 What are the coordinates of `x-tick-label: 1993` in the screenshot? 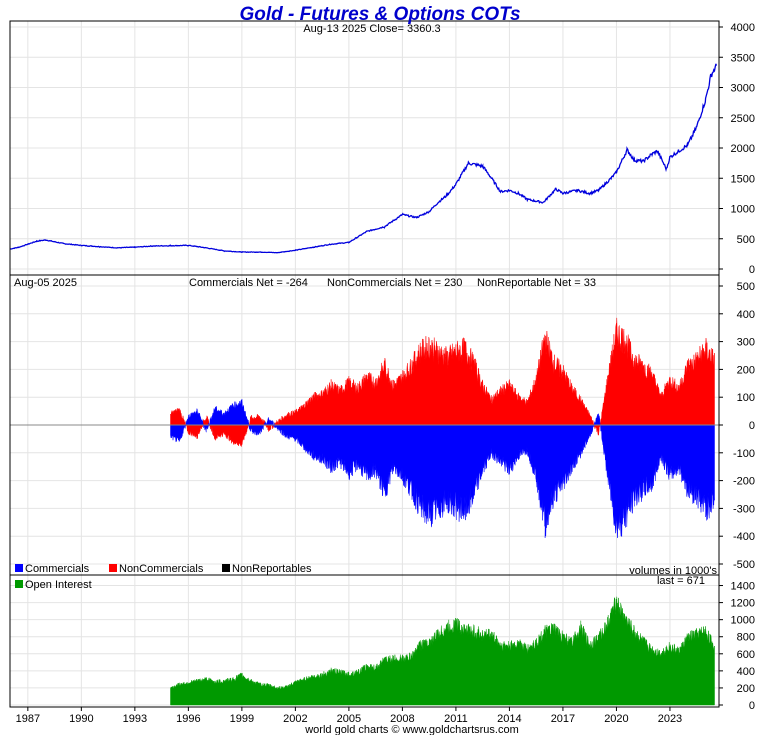 It's located at (135, 719).